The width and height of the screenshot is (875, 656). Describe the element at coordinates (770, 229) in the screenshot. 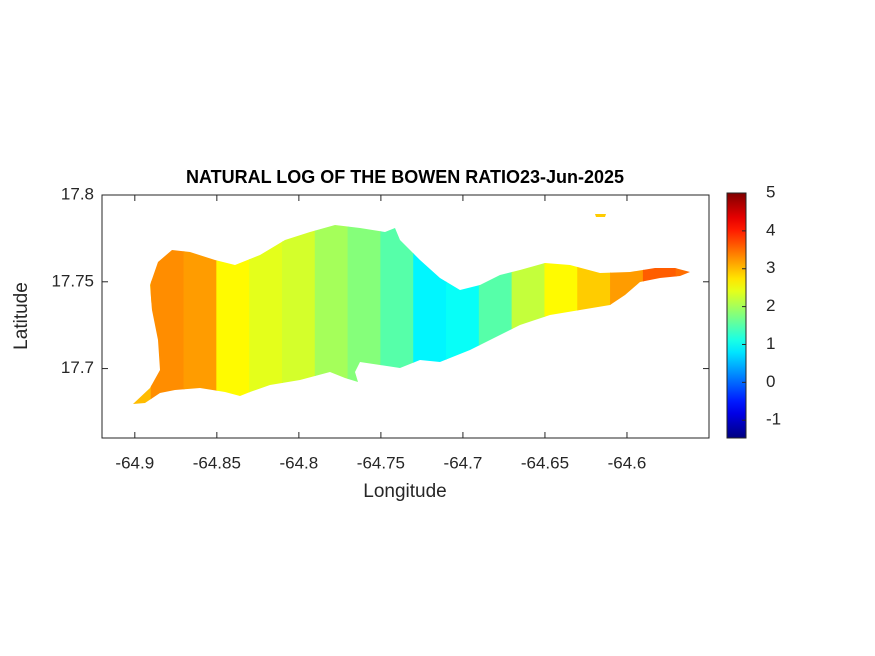

I see `colorbar-tick-label: 4` at that location.